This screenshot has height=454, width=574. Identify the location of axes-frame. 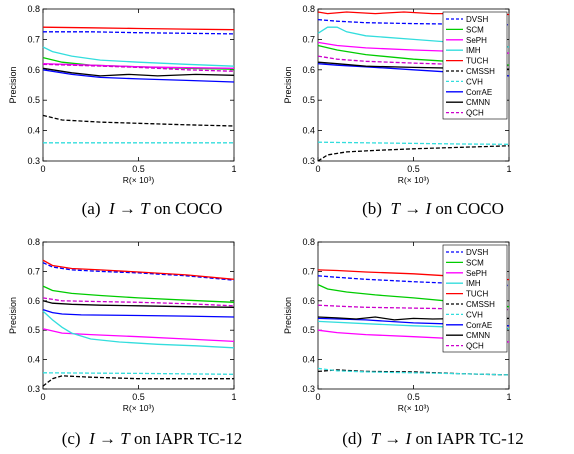
(138, 85).